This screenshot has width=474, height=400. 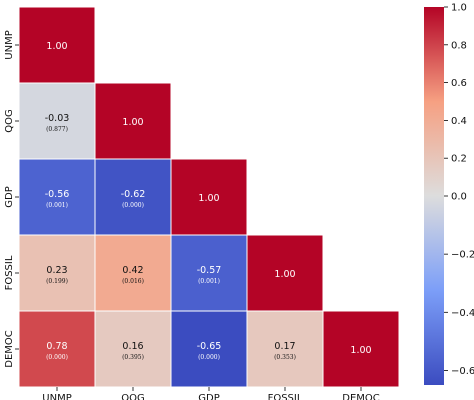 I want to click on colorbar-tick-label: 0.2, so click(x=459, y=159).